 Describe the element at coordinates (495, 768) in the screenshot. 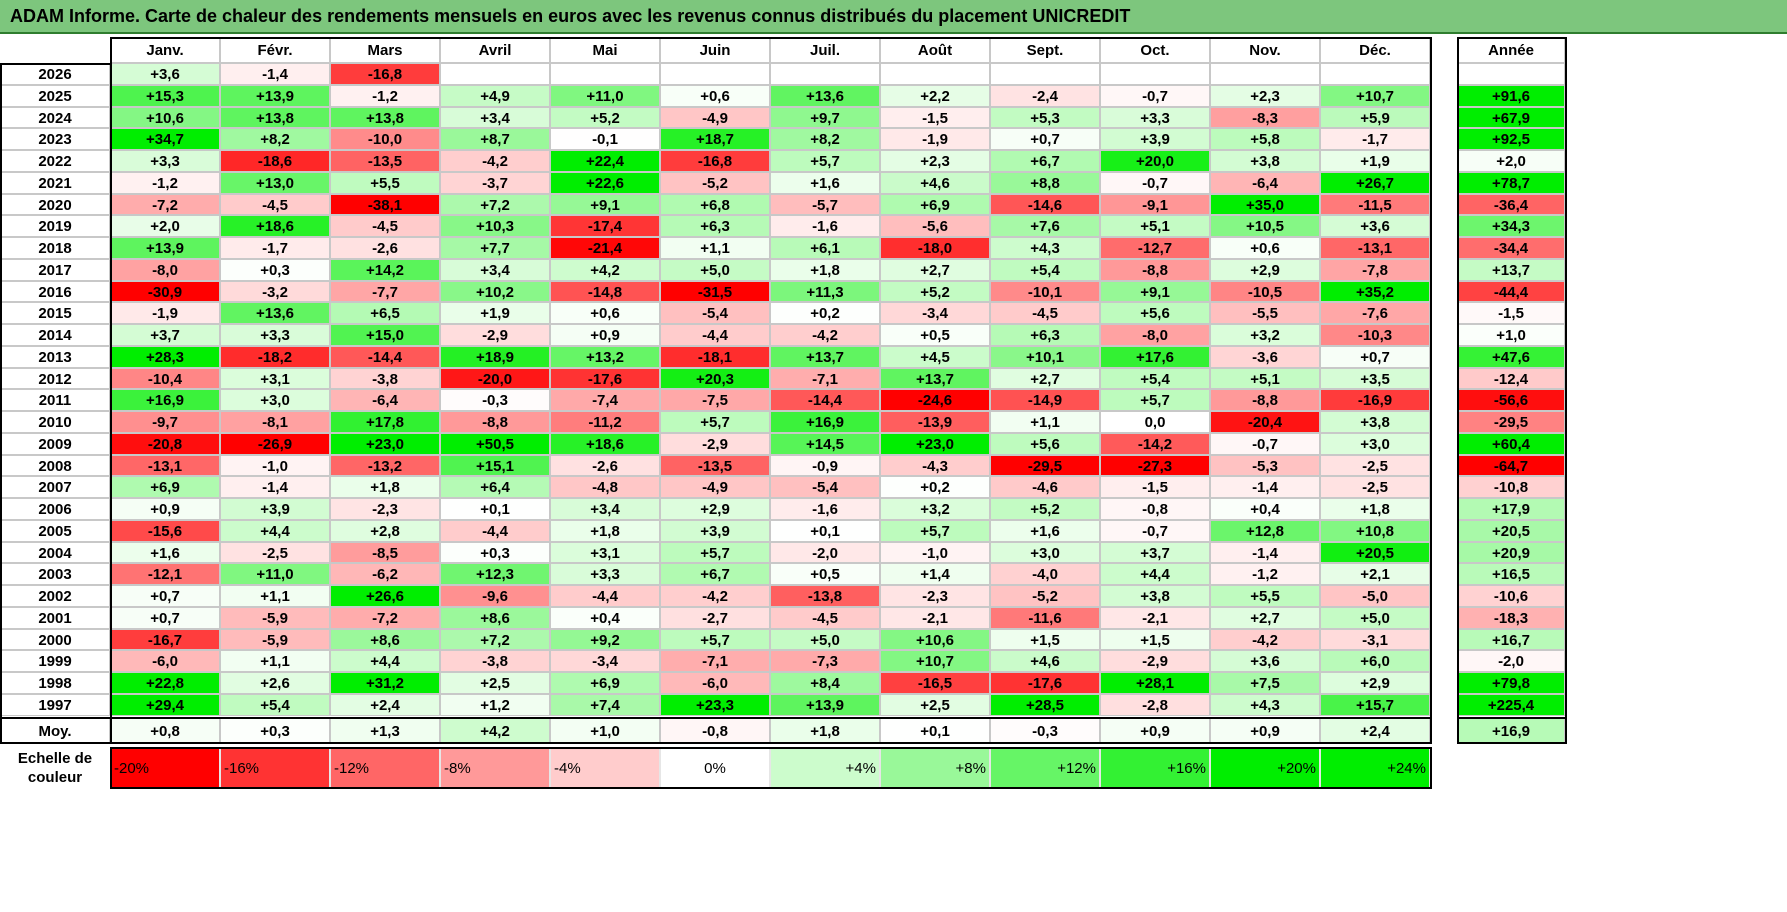

I see `scale-swatch: -8%` at that location.